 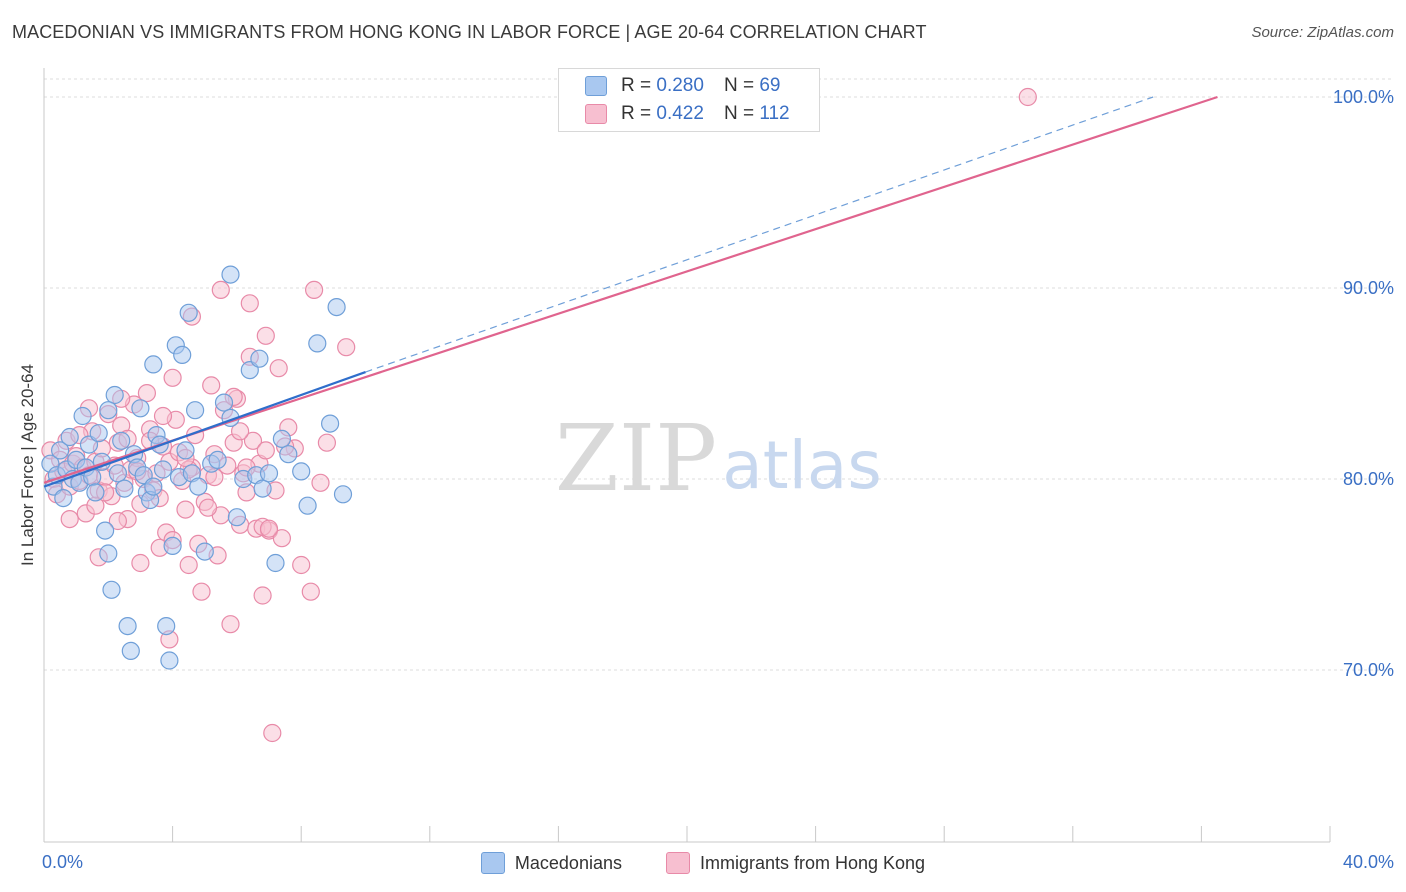 What do you see at coordinates (680, 113) in the screenshot?
I see `legend-r-value: 0.422` at bounding box center [680, 113].